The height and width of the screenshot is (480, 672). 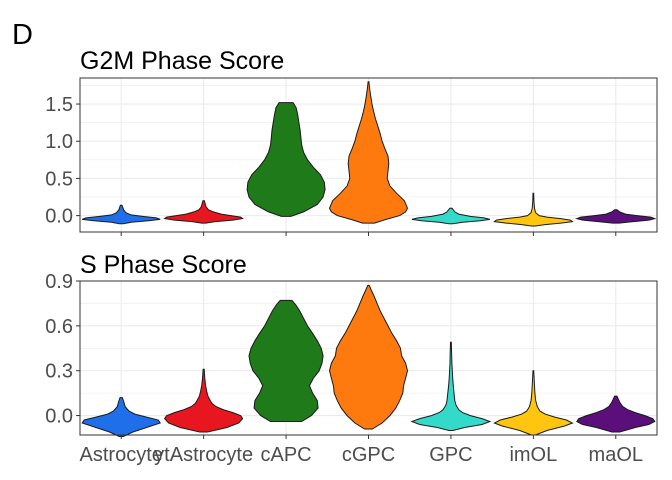 What do you see at coordinates (286, 455) in the screenshot?
I see `x-tick-label: cAPC` at bounding box center [286, 455].